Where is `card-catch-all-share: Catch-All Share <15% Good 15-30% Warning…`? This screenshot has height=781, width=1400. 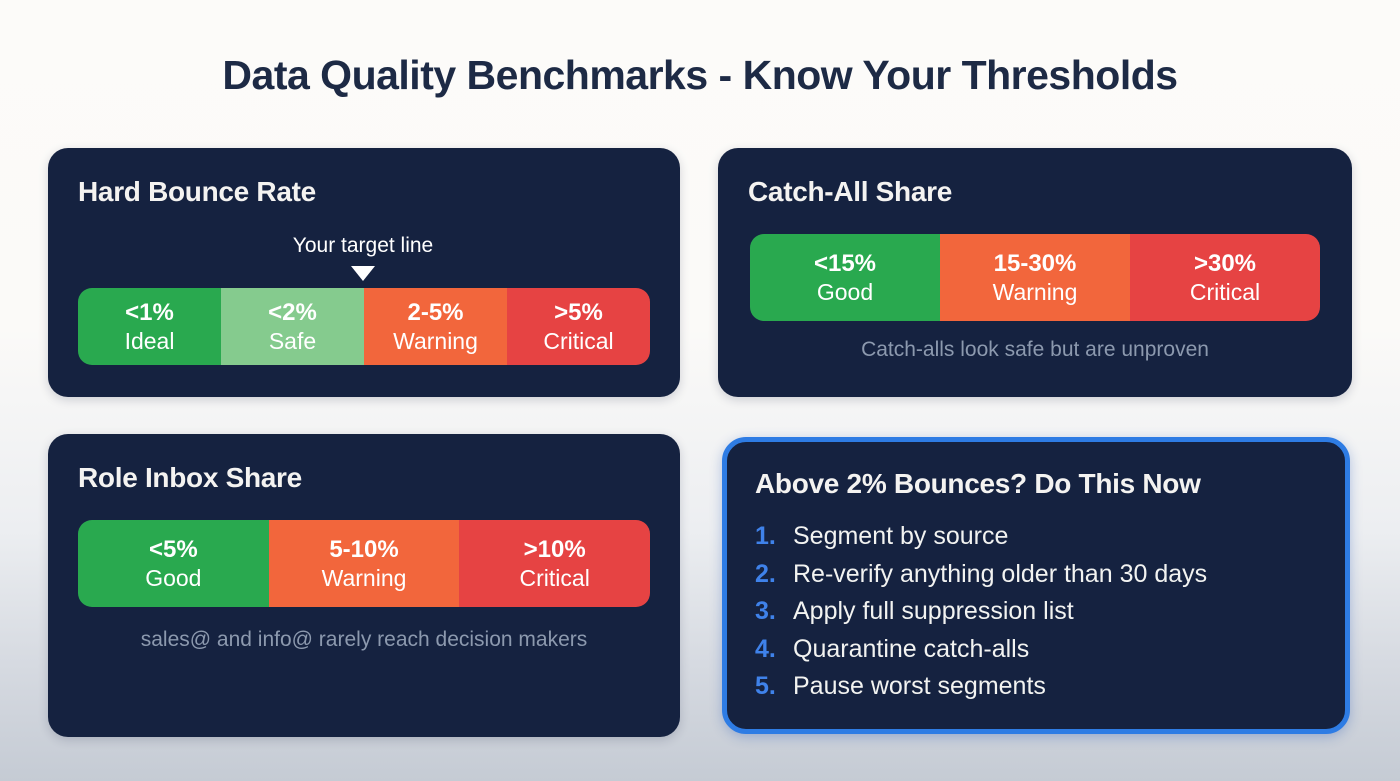 card-catch-all-share: Catch-All Share <15% Good 15-30% Warning… is located at coordinates (1035, 272).